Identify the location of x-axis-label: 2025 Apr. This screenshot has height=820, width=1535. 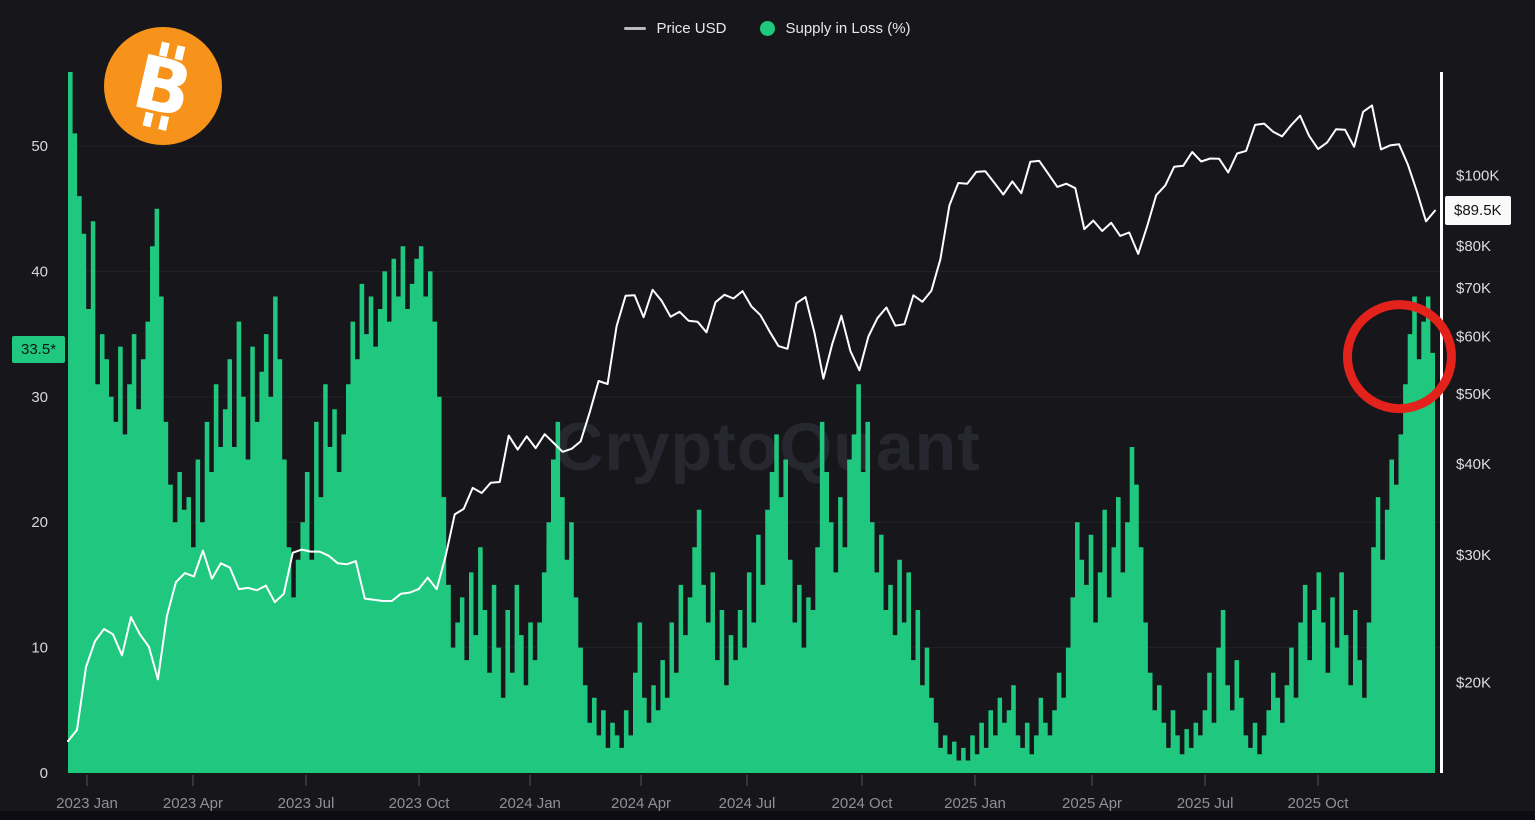
(1092, 803).